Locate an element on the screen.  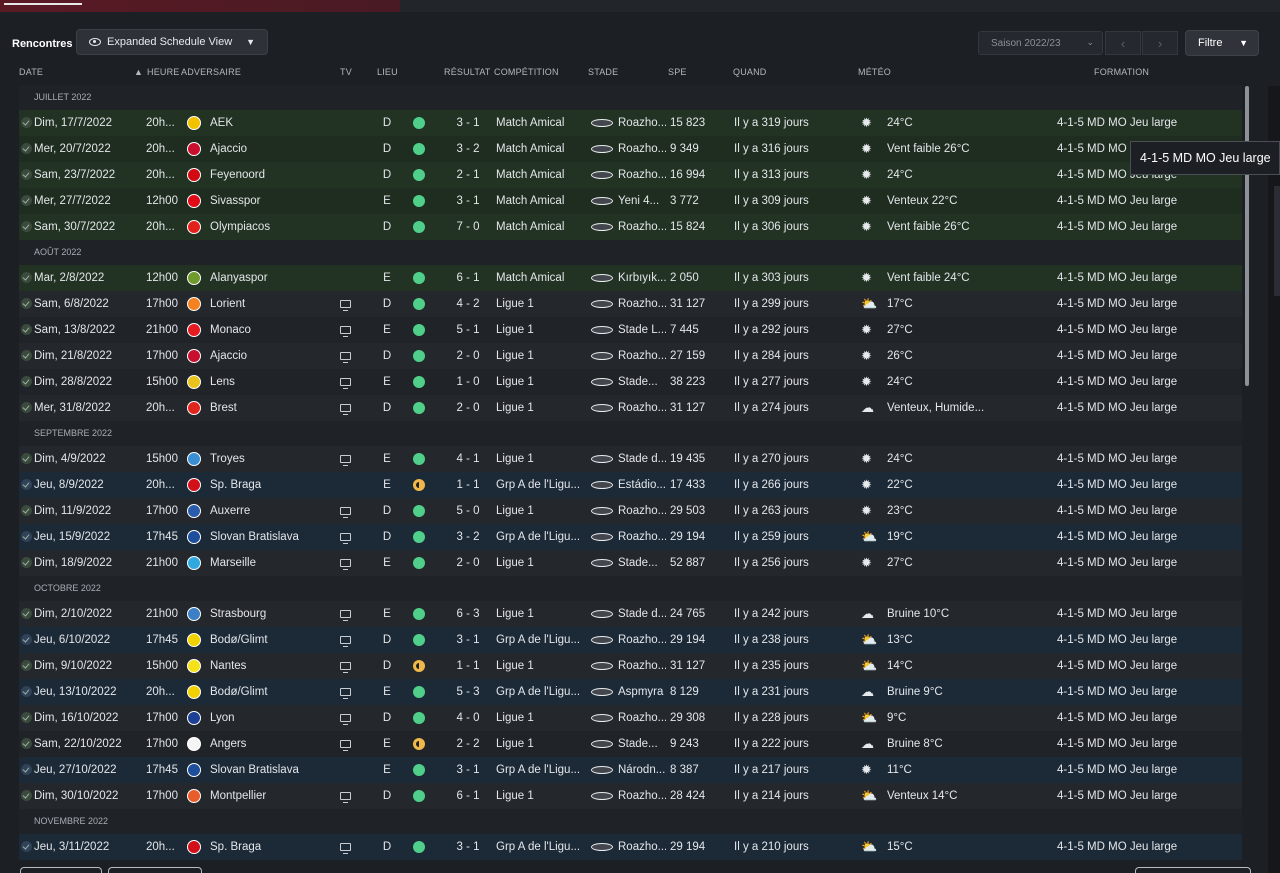
opponent-link: Marseille is located at coordinates (233, 563).